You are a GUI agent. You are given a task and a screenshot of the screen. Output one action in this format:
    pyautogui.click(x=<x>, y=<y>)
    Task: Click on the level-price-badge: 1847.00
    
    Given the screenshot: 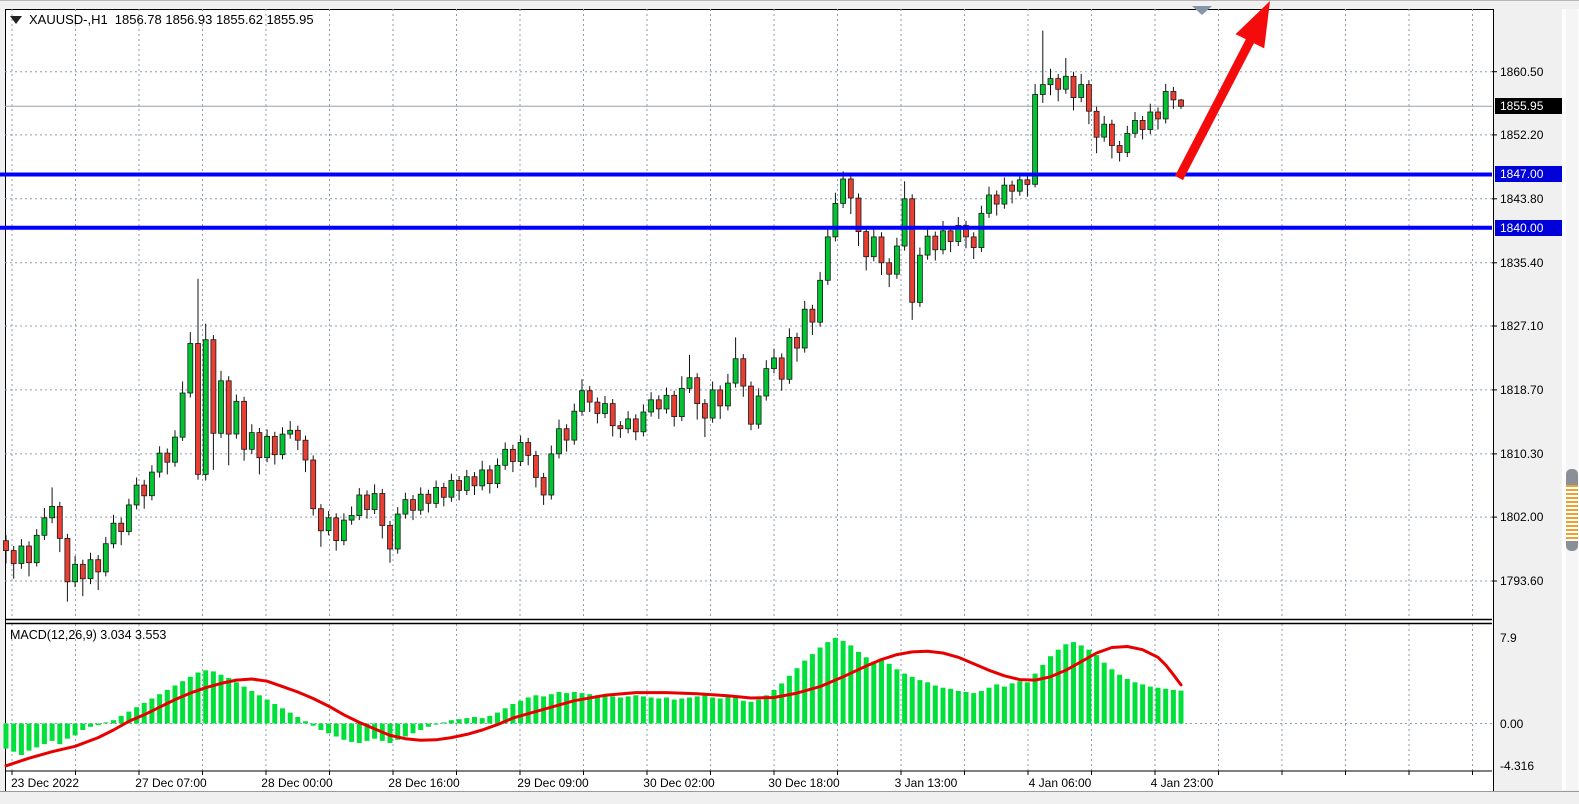 What is the action you would take?
    pyautogui.click(x=1528, y=174)
    